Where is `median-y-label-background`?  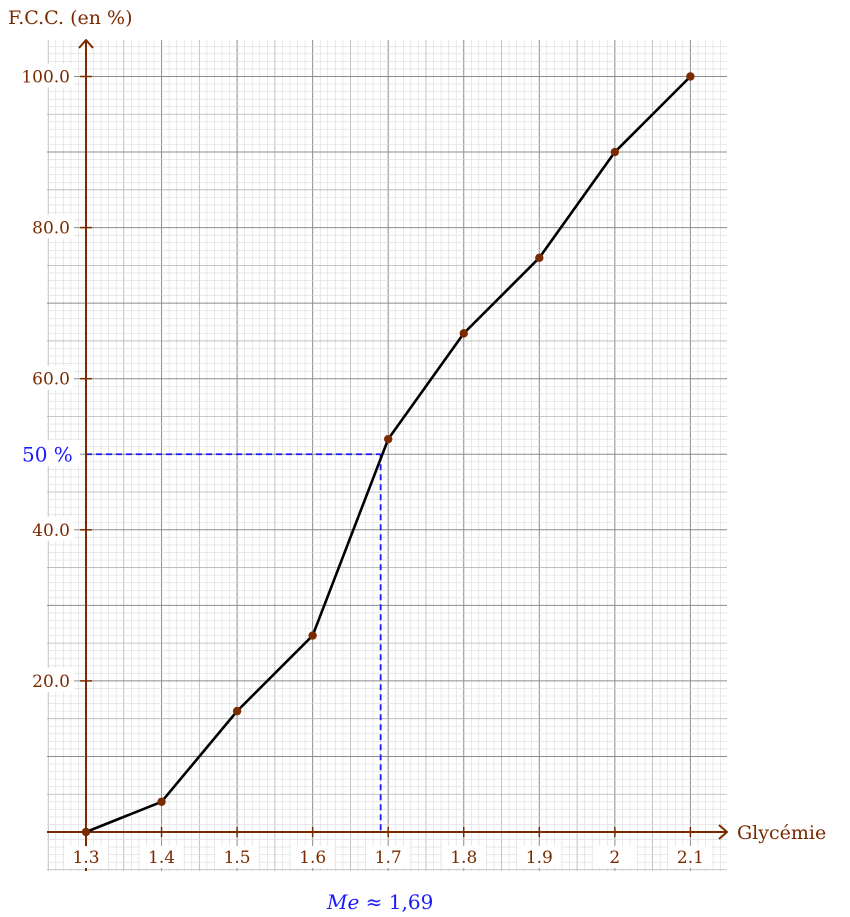 median-y-label-background is located at coordinates (47, 453).